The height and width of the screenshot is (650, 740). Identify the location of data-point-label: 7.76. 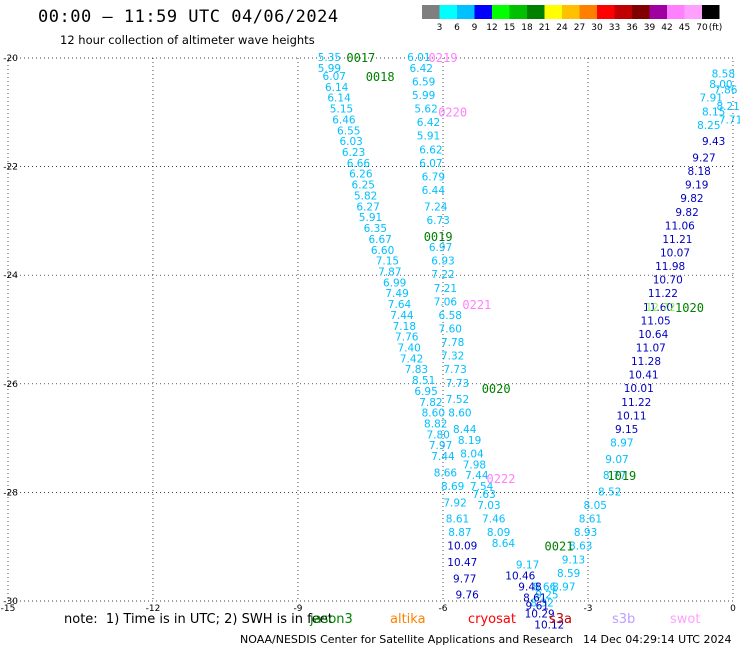
(407, 338).